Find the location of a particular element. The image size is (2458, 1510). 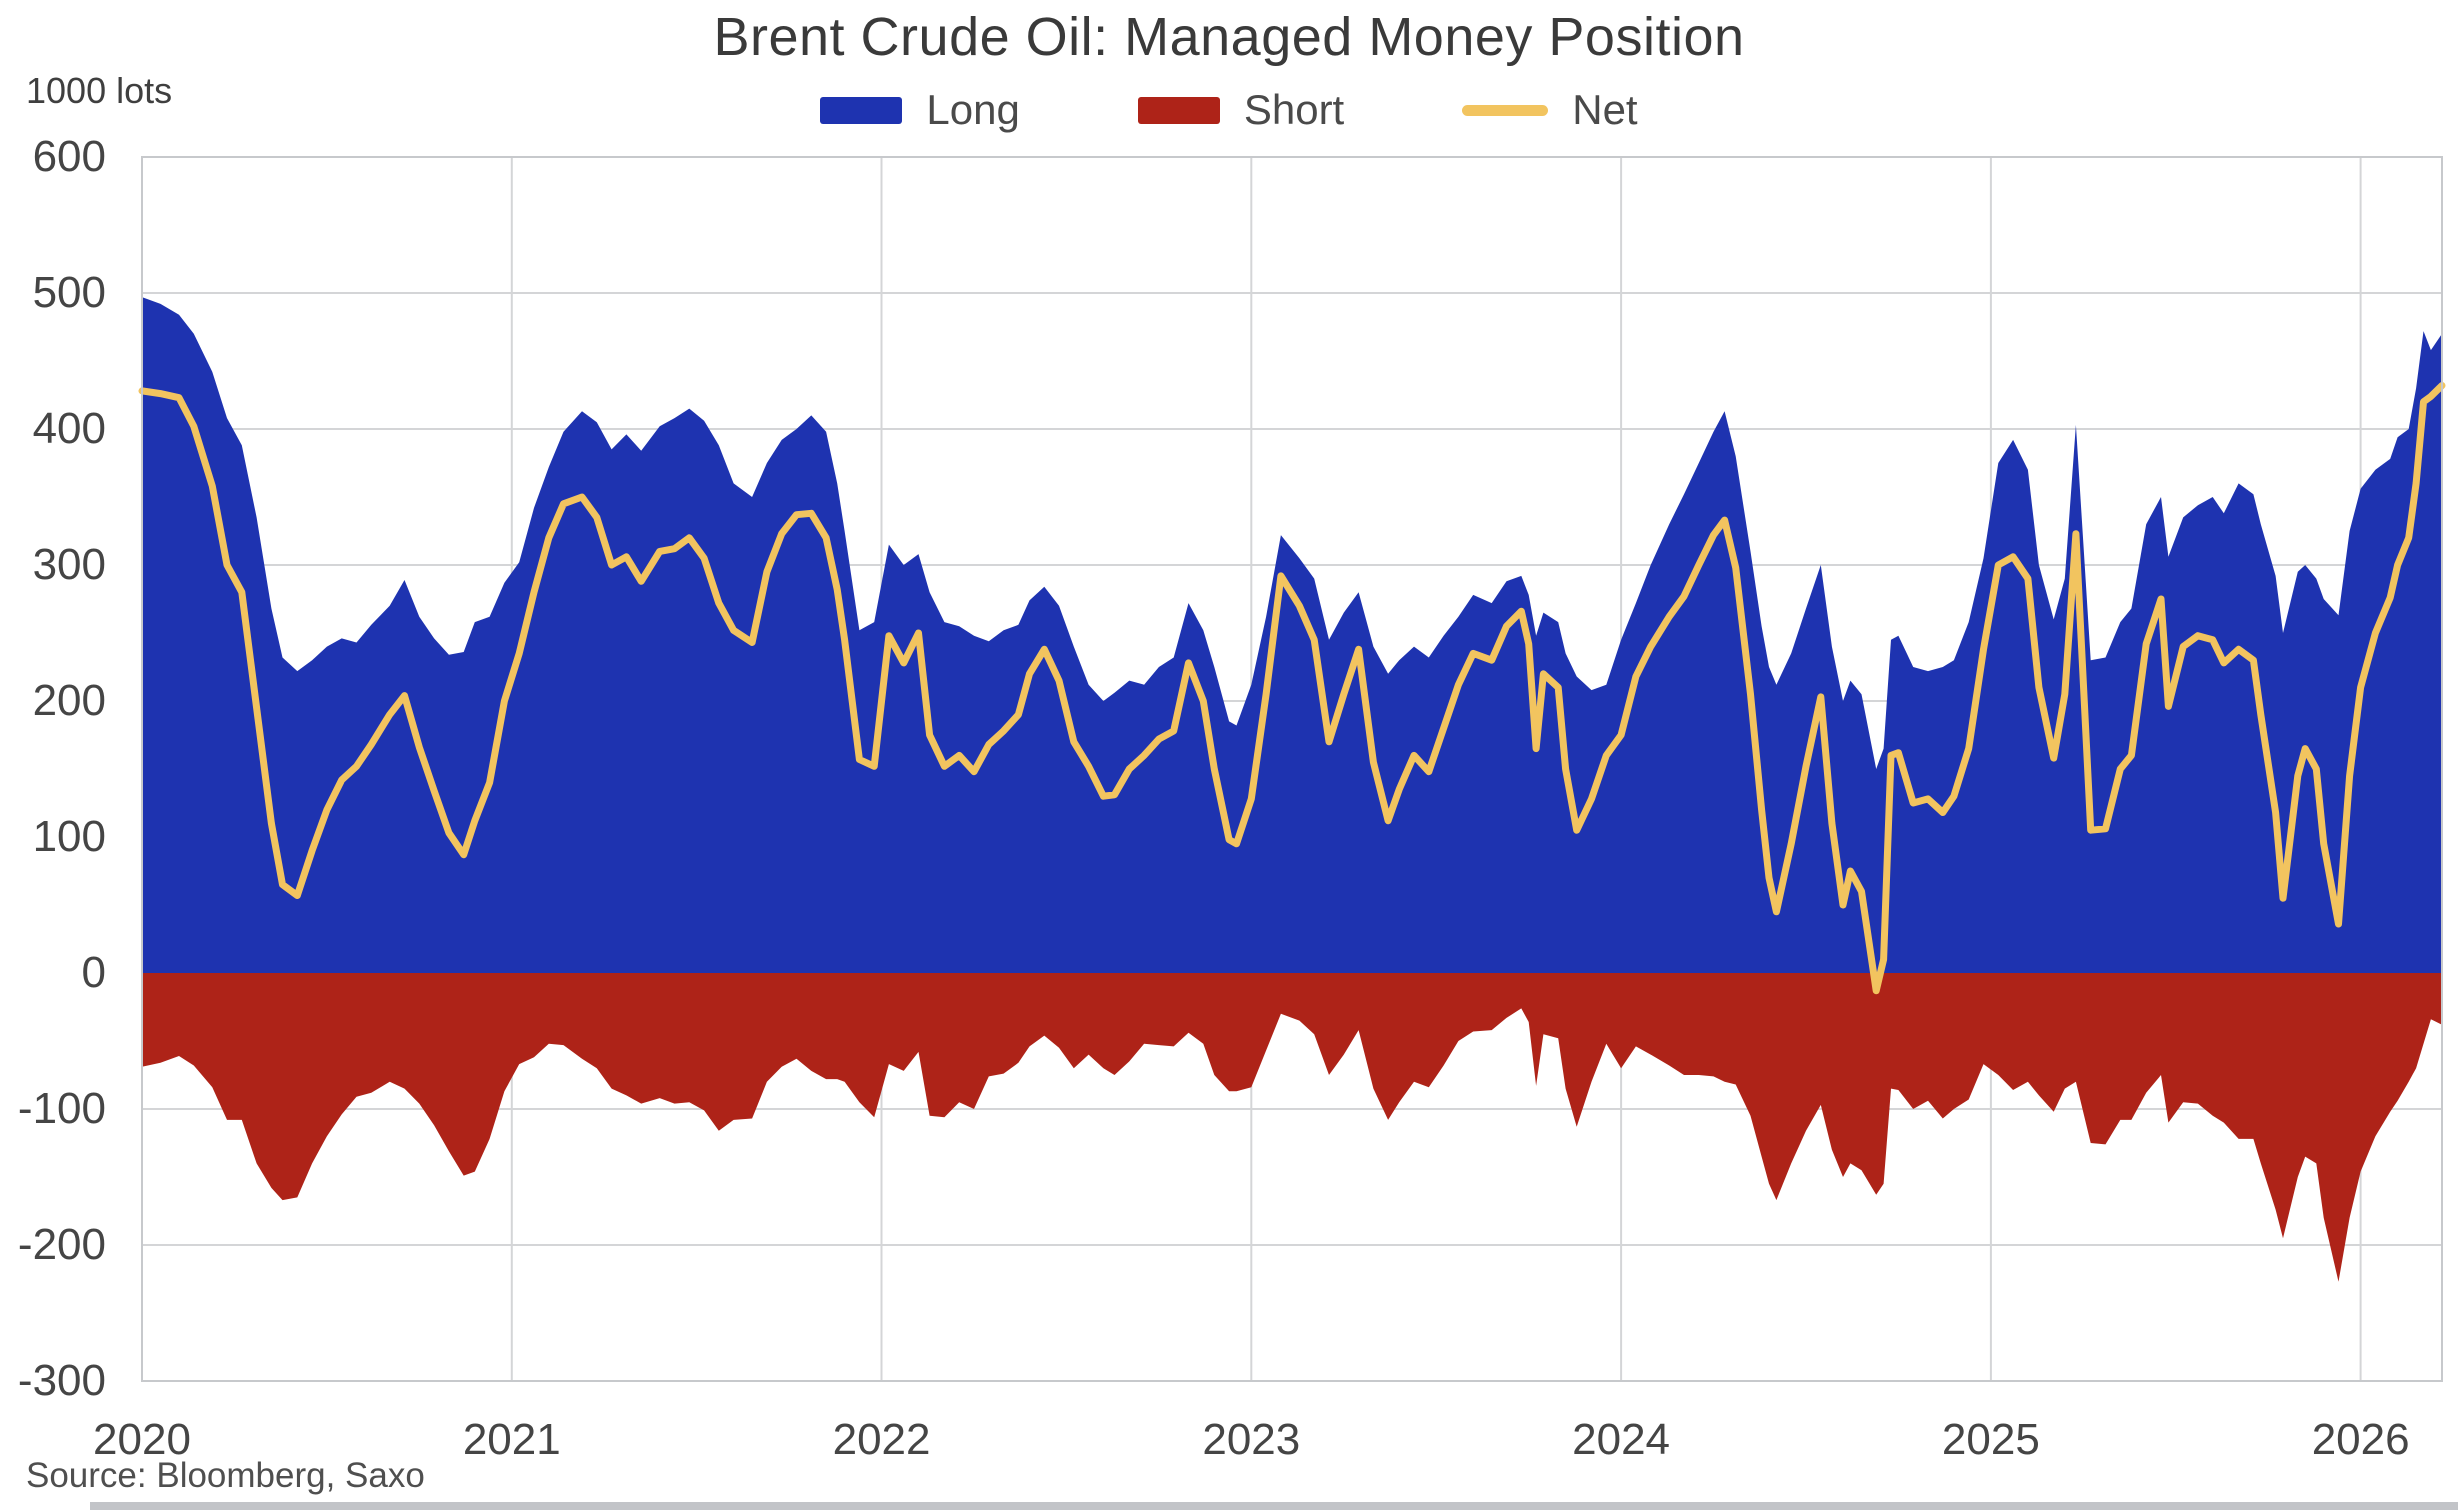

short-swatch-icon is located at coordinates (1178, 110).